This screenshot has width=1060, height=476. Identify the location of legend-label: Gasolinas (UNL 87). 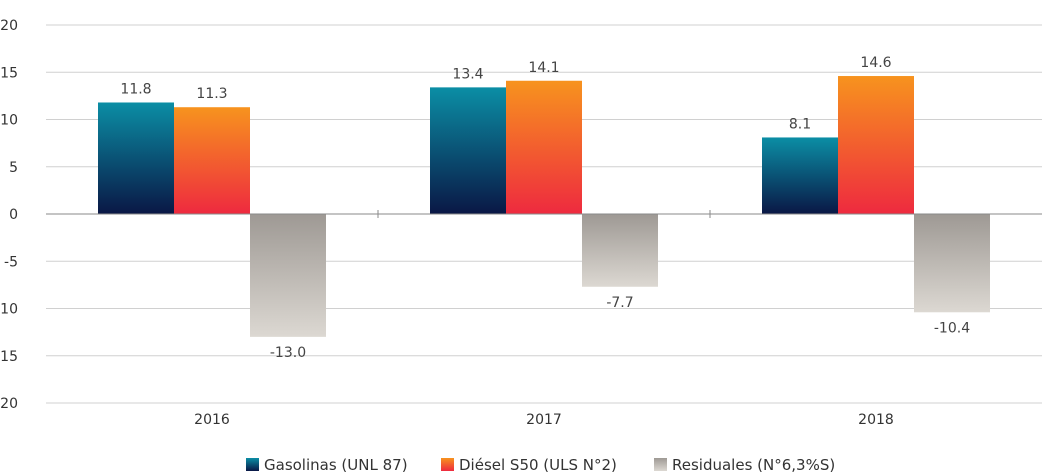
(336, 465).